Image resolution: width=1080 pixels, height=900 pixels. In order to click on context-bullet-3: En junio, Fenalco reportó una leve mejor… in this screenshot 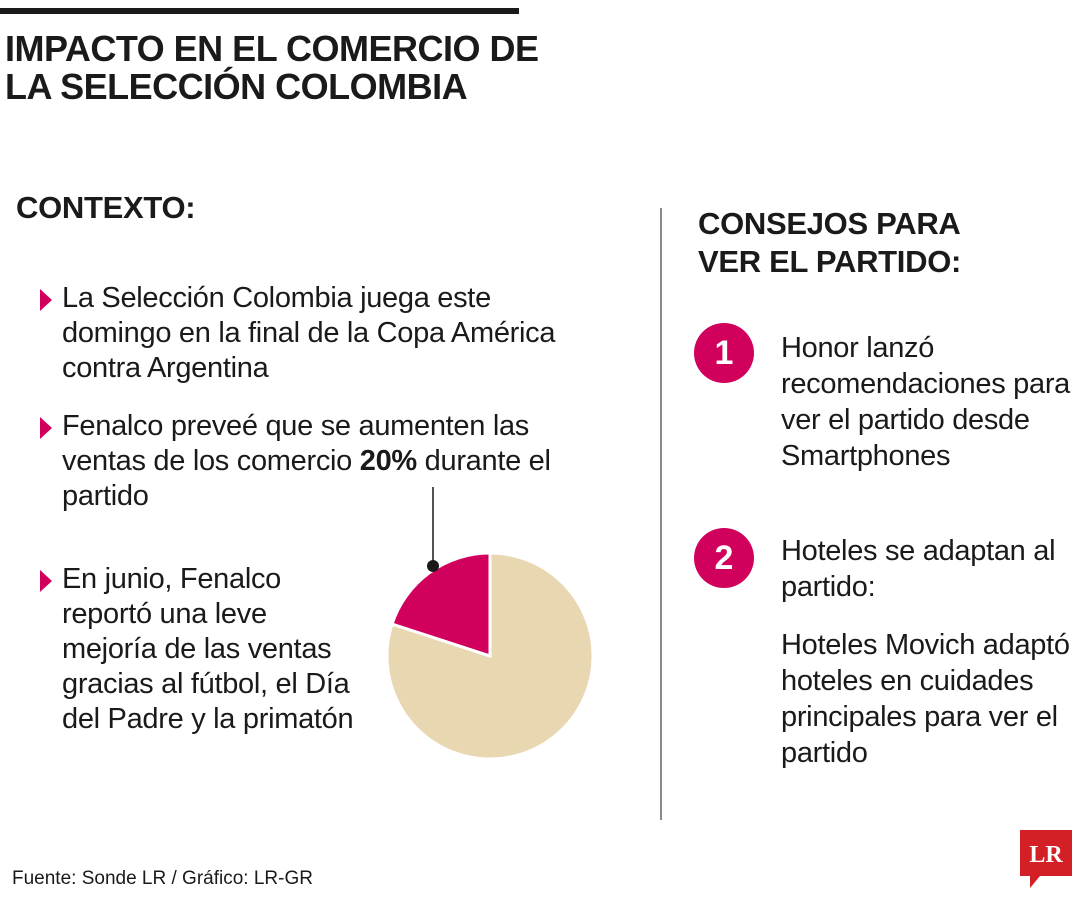, I will do `click(200, 649)`.